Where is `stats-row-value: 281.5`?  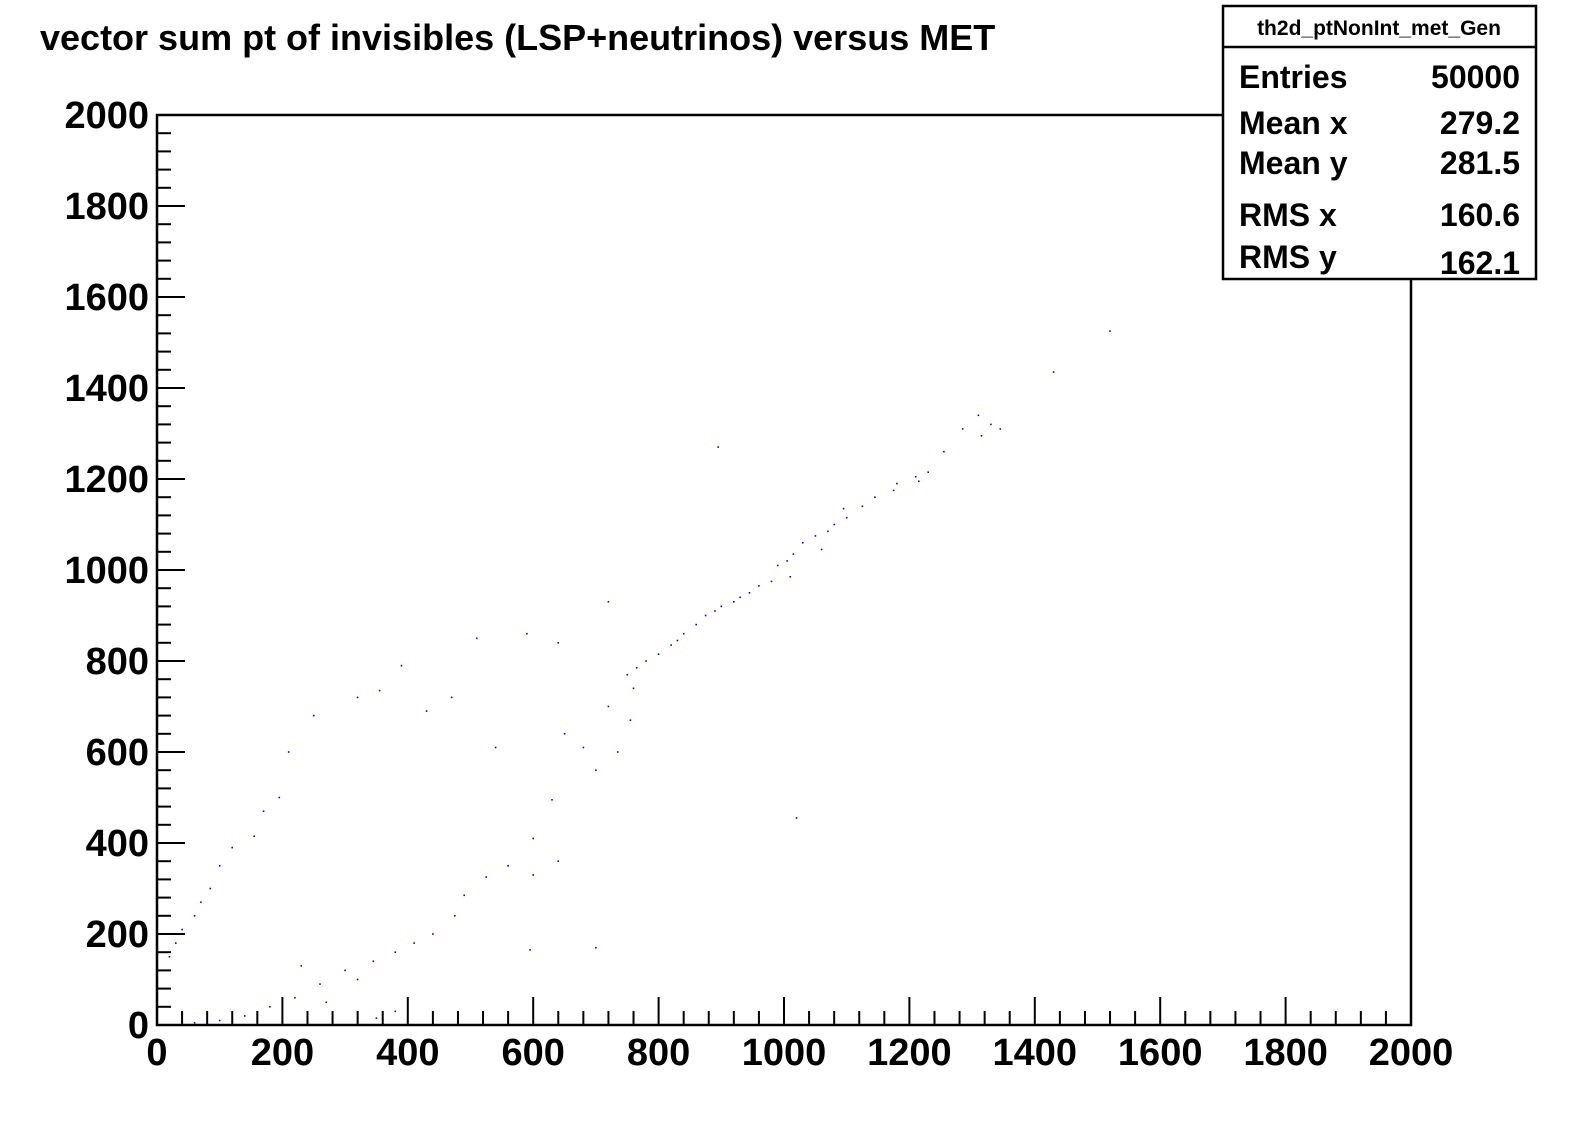 stats-row-value: 281.5 is located at coordinates (1480, 163).